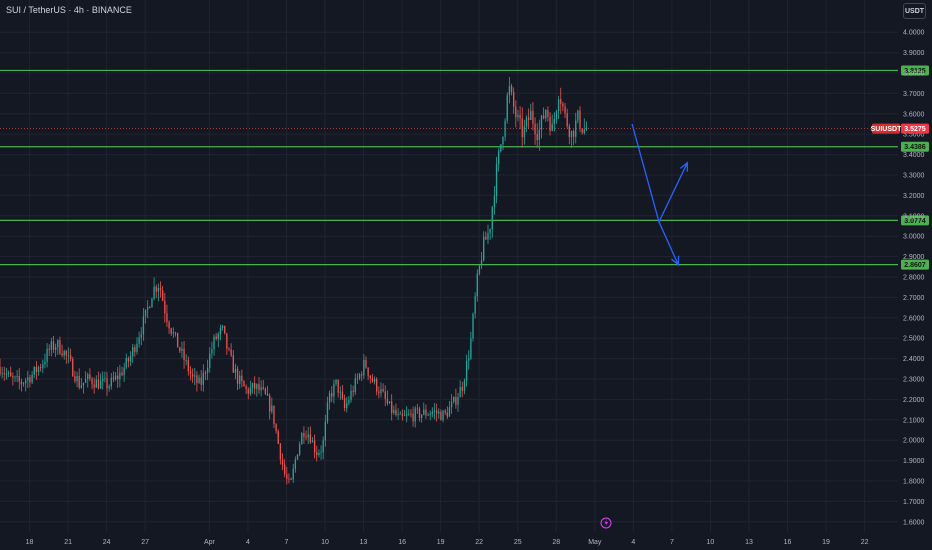 The image size is (932, 550). Describe the element at coordinates (914, 522) in the screenshot. I see `price-tick-label: 1.6000` at that location.